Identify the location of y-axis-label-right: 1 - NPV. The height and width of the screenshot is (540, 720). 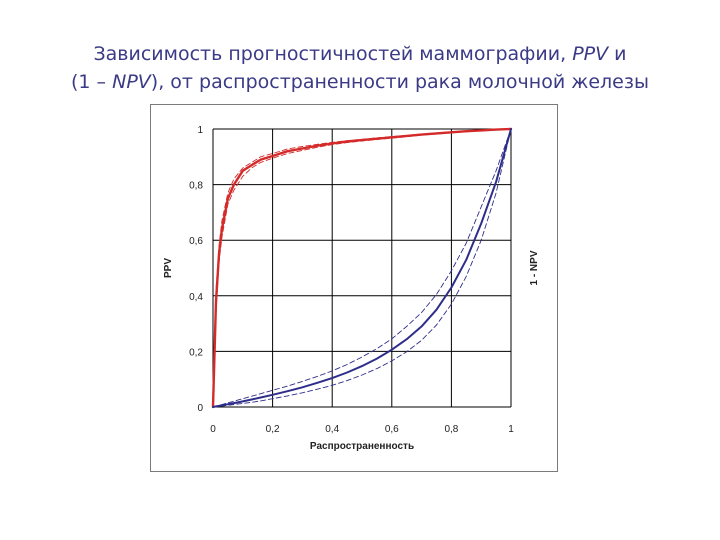
(534, 267).